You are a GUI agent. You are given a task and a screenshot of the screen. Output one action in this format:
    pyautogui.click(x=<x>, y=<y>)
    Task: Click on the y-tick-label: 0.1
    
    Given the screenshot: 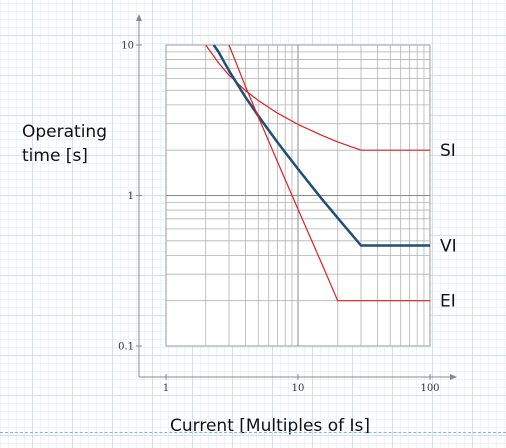 What is the action you would take?
    pyautogui.click(x=126, y=347)
    